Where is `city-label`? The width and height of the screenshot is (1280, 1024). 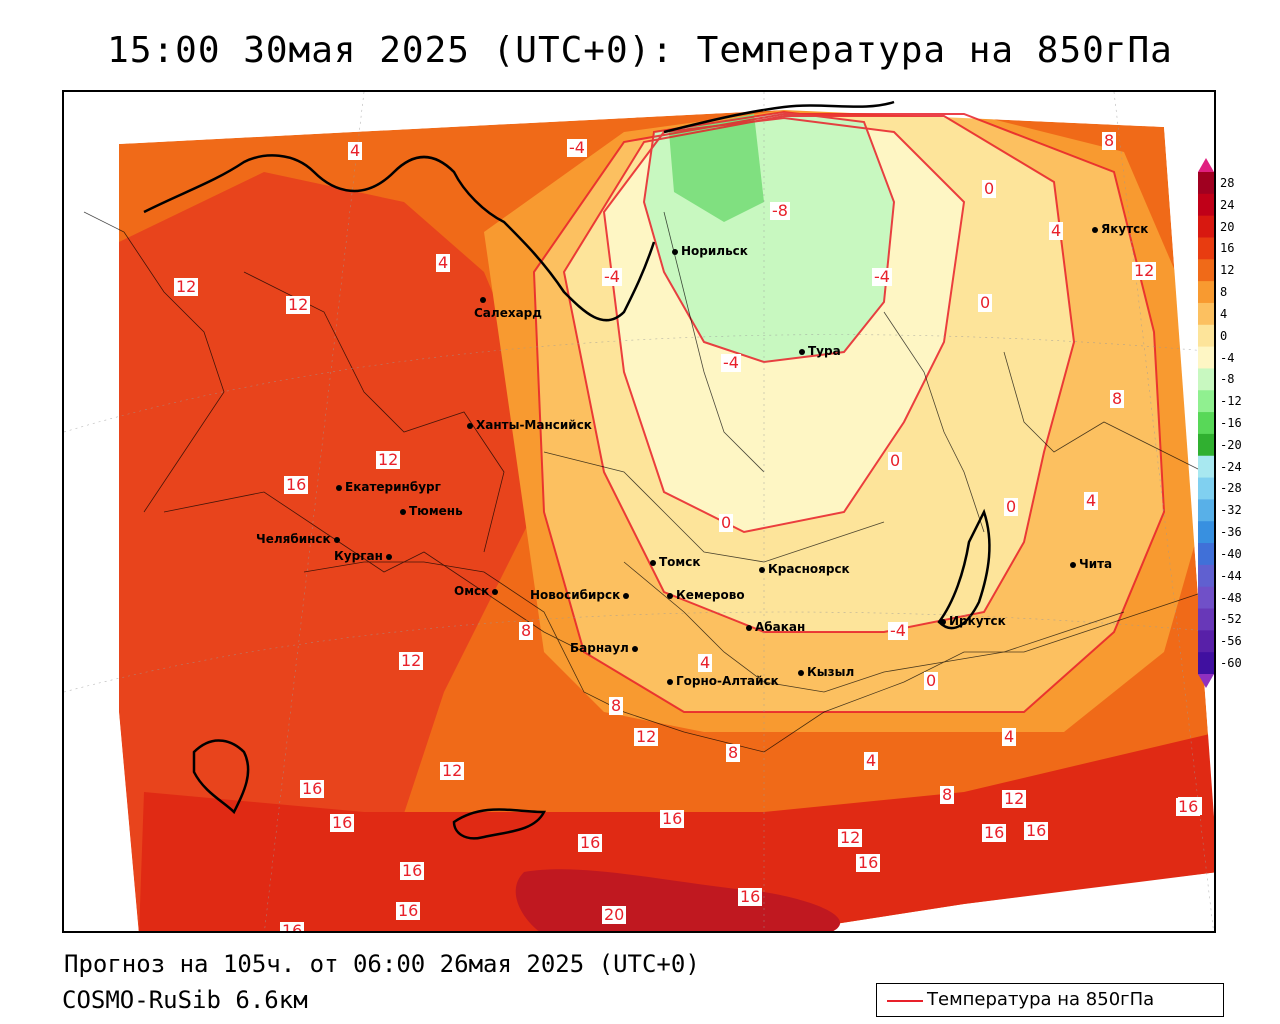
city-label is located at coordinates (484, 299).